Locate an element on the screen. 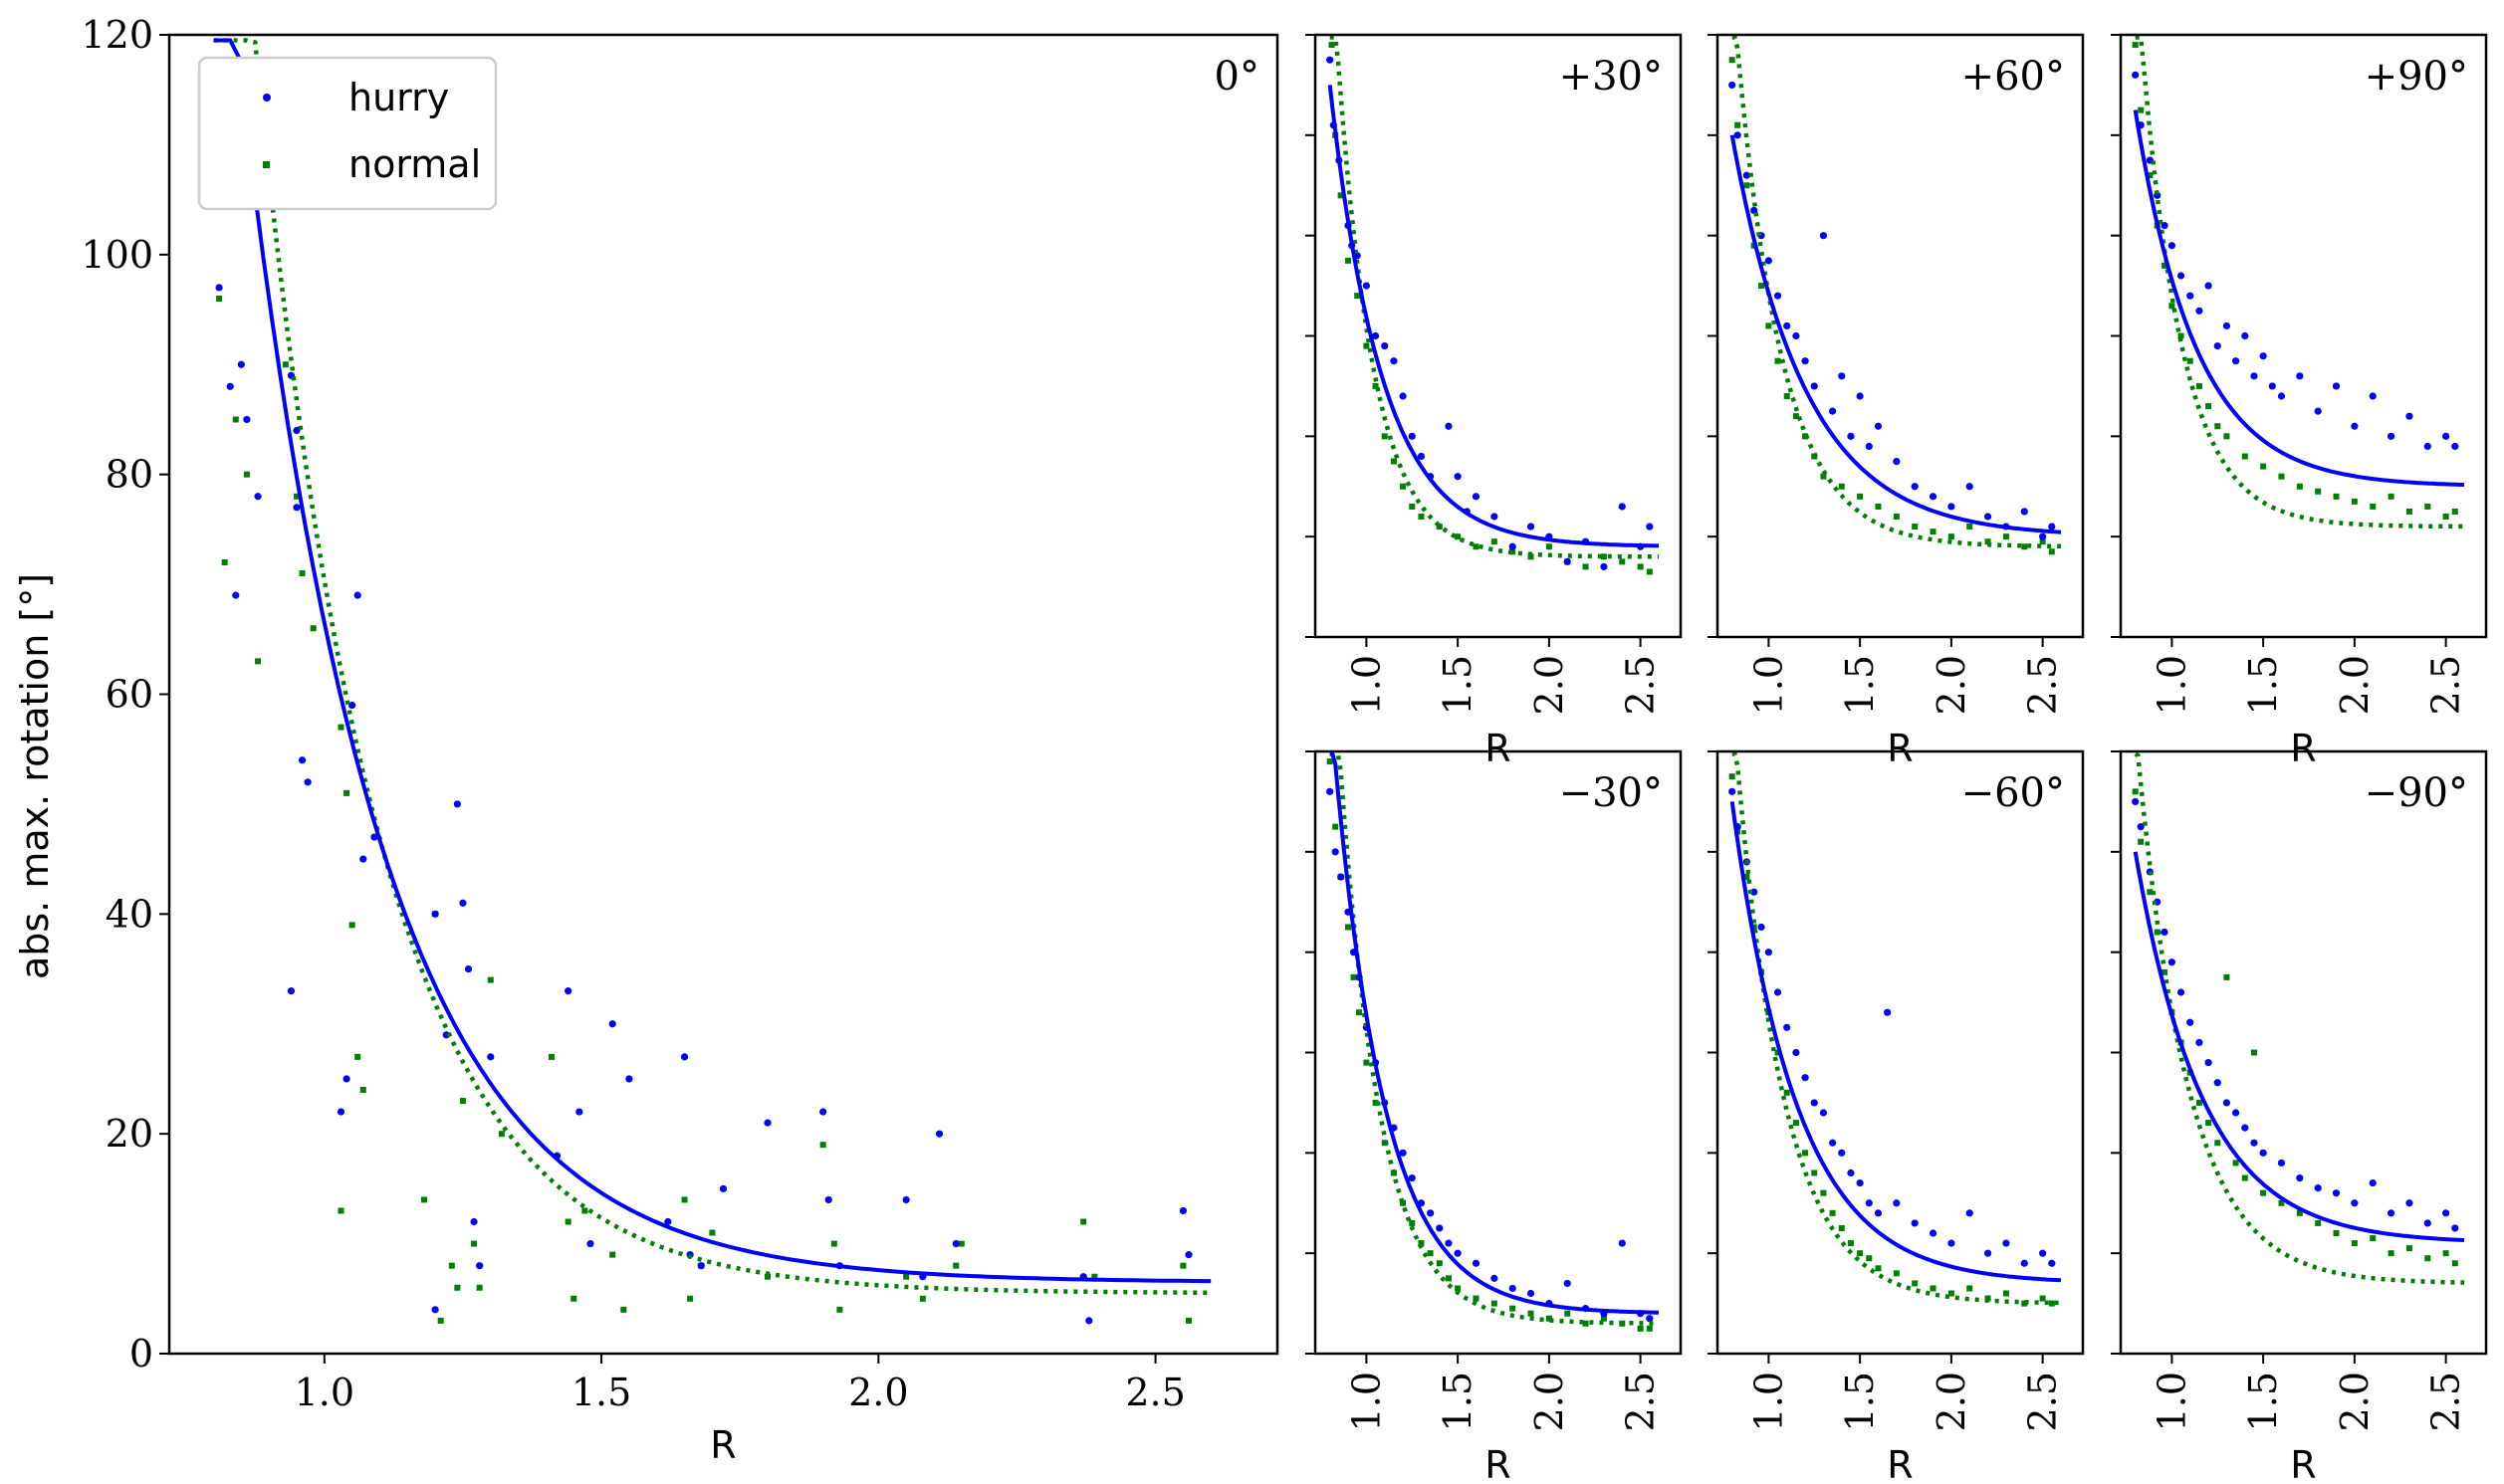  x-axis-label: R is located at coordinates (2303, 1464).